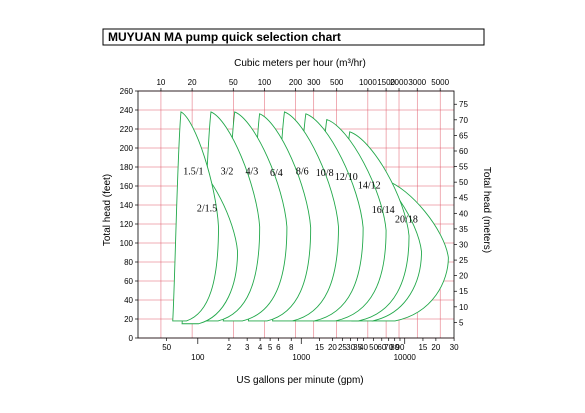  Describe the element at coordinates (127, 186) in the screenshot. I see `left-tick-label: 160` at that location.